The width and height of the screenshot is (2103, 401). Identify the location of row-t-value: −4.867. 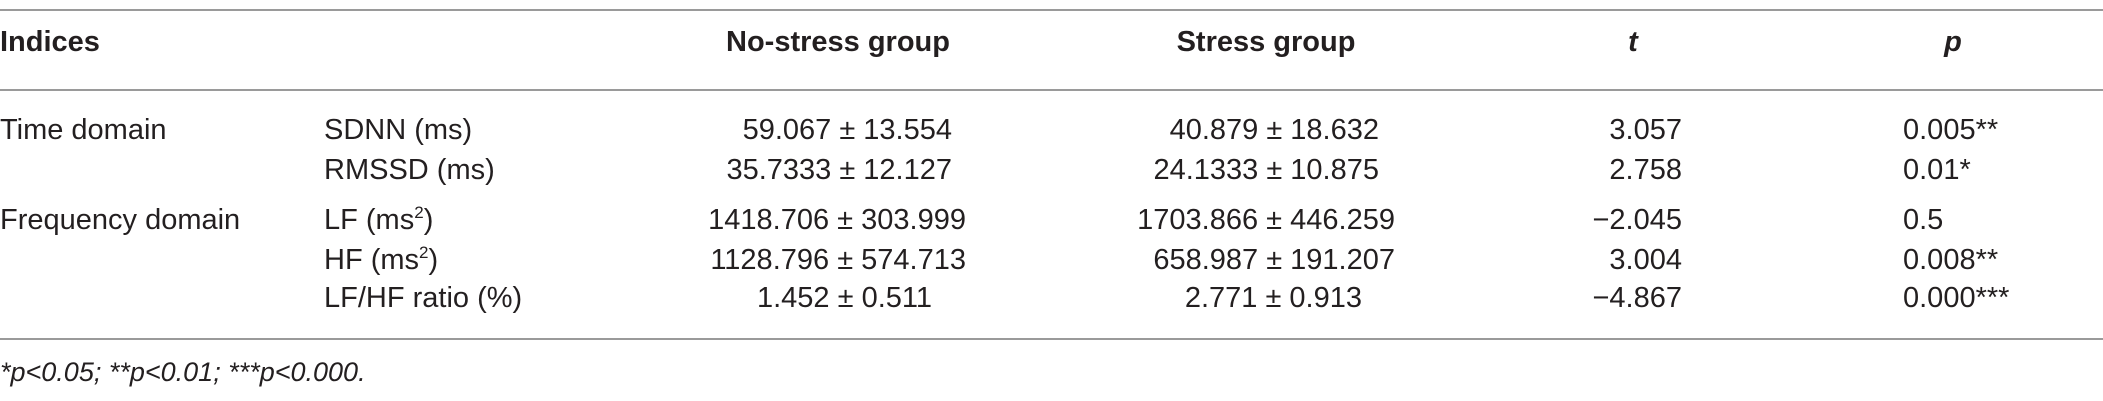
(1637, 298).